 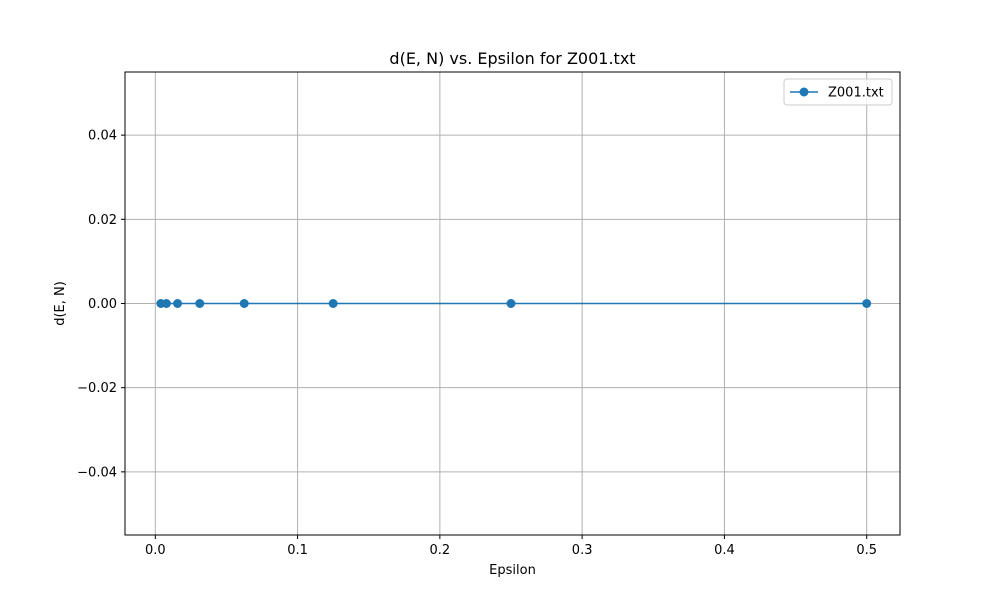 I want to click on legend: Z001.txt, so click(x=838, y=92).